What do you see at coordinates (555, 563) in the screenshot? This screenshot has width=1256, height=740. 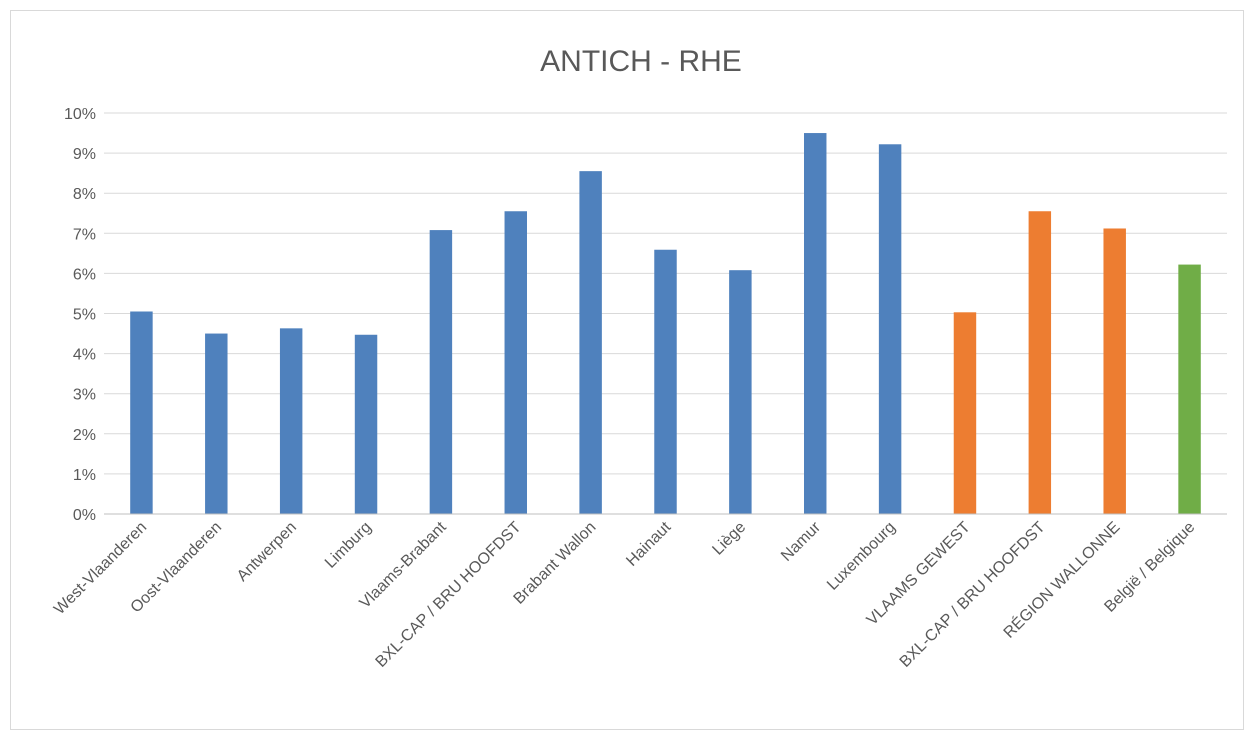 I see `x-tick-label: Brabant Wallon` at bounding box center [555, 563].